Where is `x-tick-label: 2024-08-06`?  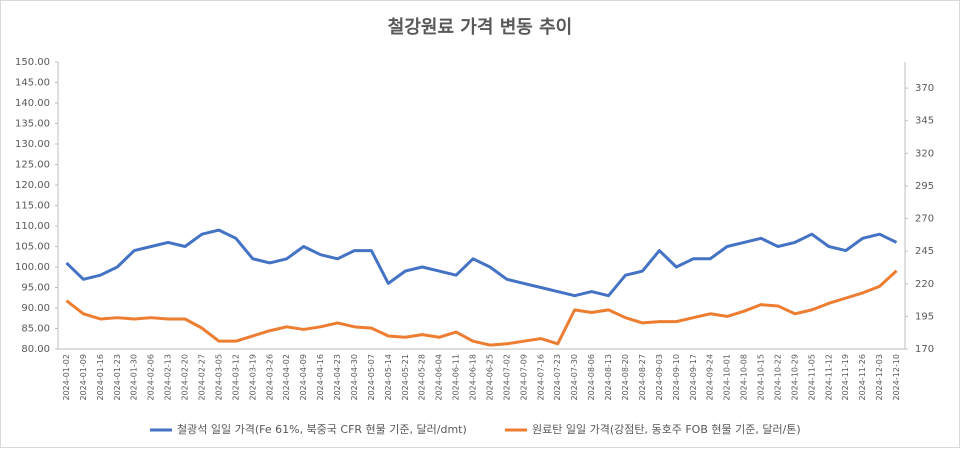 x-tick-label: 2024-08-06 is located at coordinates (591, 377).